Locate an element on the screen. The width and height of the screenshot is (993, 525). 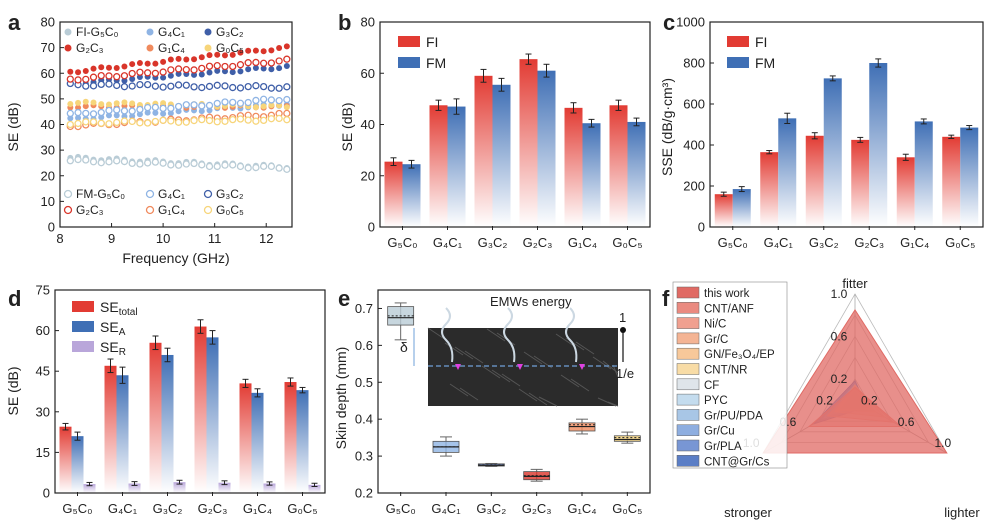
panel-e-inset-wave is located at coordinates (509, 335).